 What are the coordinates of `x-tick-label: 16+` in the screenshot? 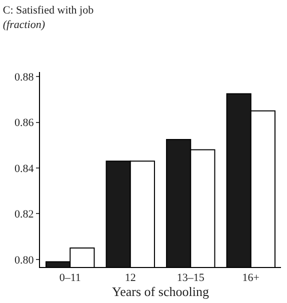 It's located at (251, 278).